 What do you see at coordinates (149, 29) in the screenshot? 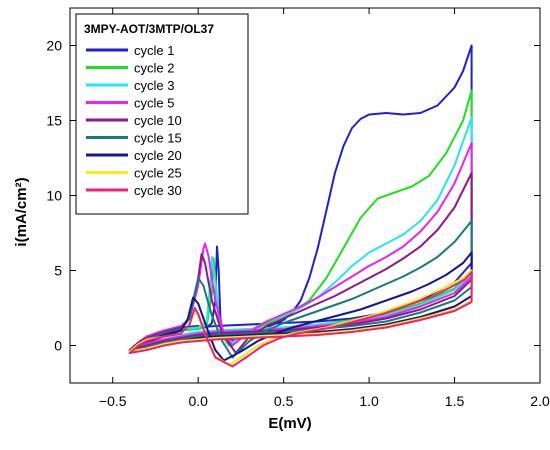
I see `legend-title: 3MPY-AOT/3MTP/OL37` at bounding box center [149, 29].